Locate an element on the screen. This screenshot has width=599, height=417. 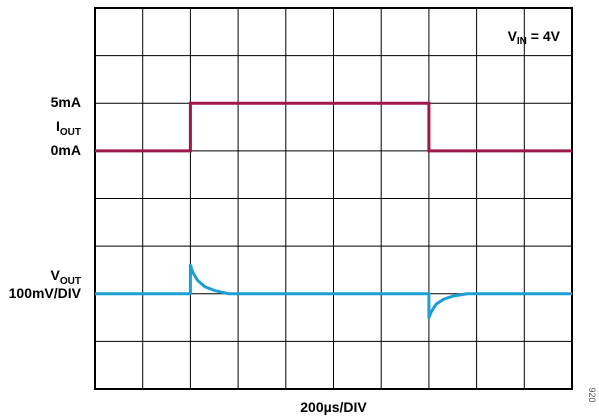
iout-trace is located at coordinates (333, 127).